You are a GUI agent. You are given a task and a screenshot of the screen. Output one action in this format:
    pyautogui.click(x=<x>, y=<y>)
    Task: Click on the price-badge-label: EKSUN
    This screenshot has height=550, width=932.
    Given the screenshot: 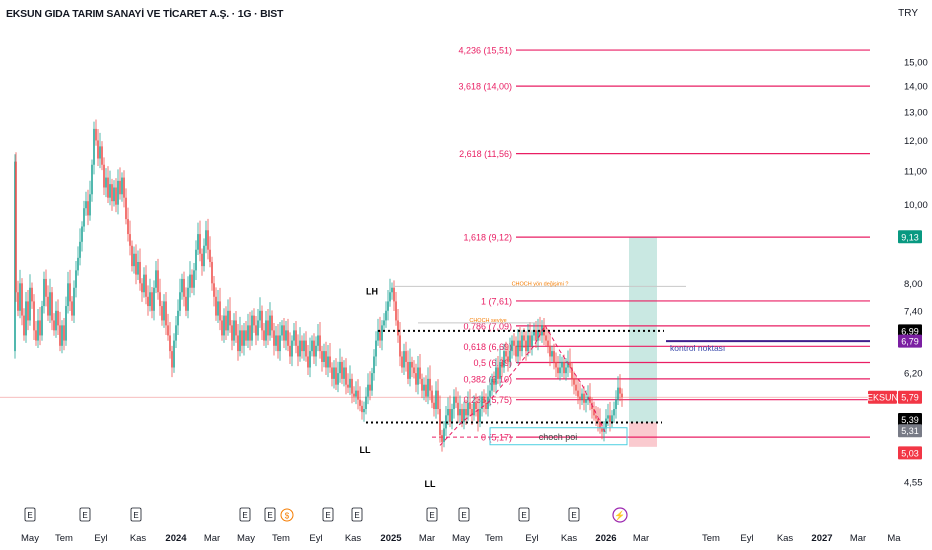 What is the action you would take?
    pyautogui.click(x=882, y=398)
    